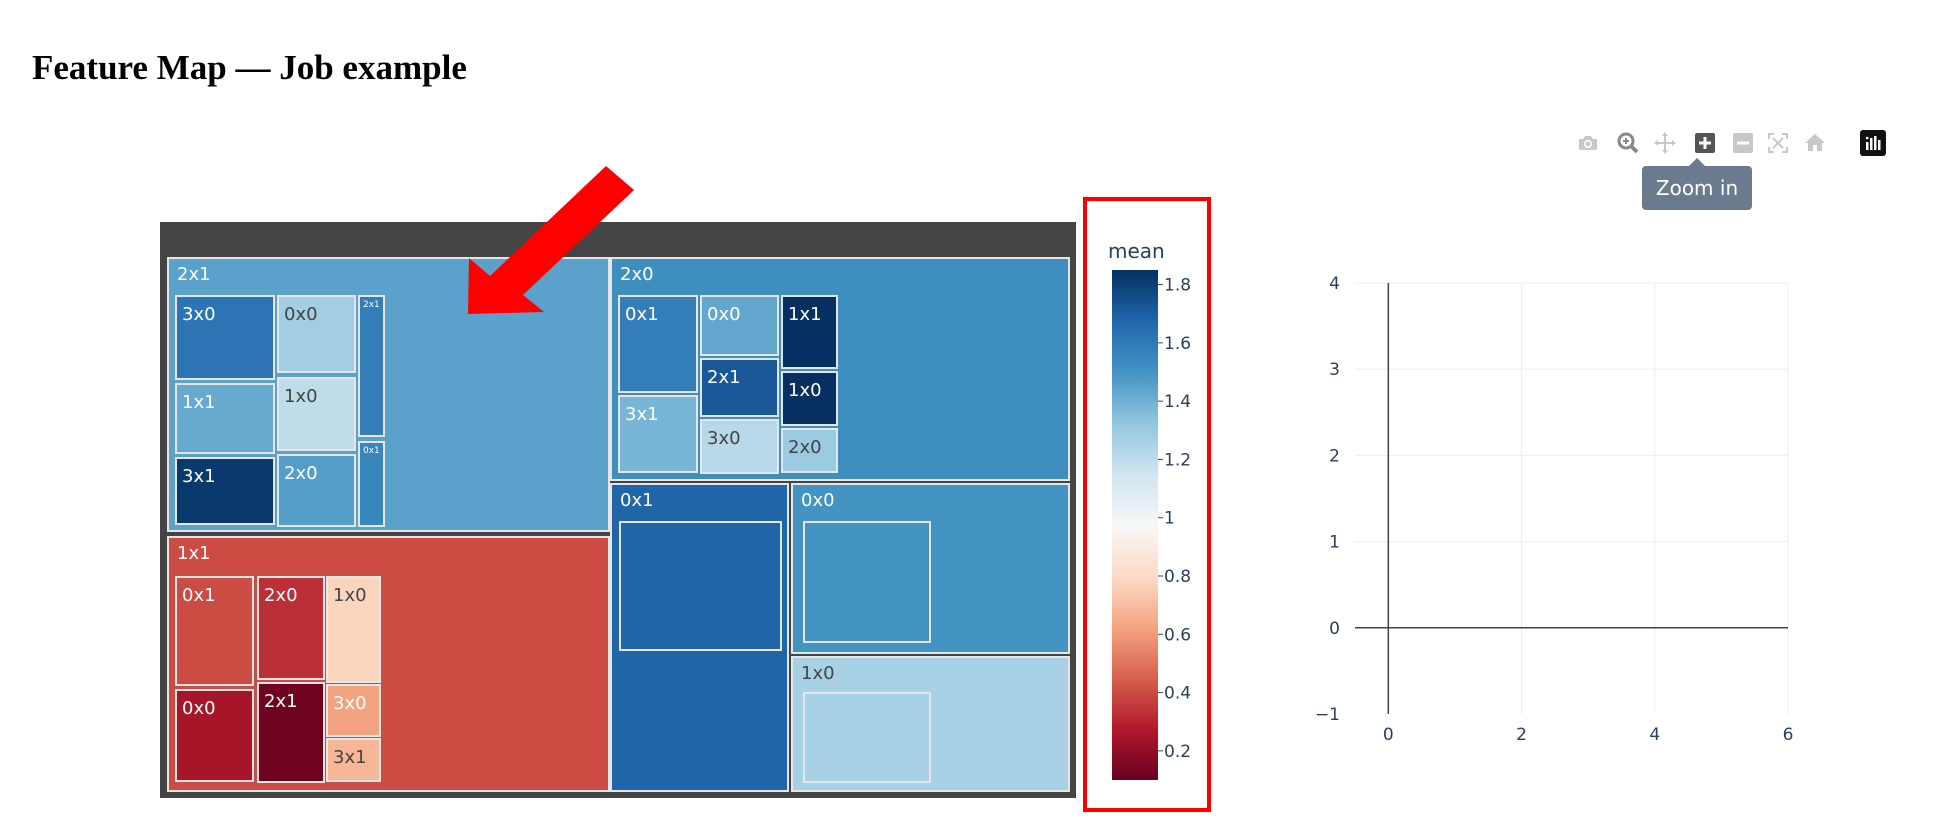 This screenshot has width=1940, height=835. I want to click on zoom-icon, so click(1628, 143).